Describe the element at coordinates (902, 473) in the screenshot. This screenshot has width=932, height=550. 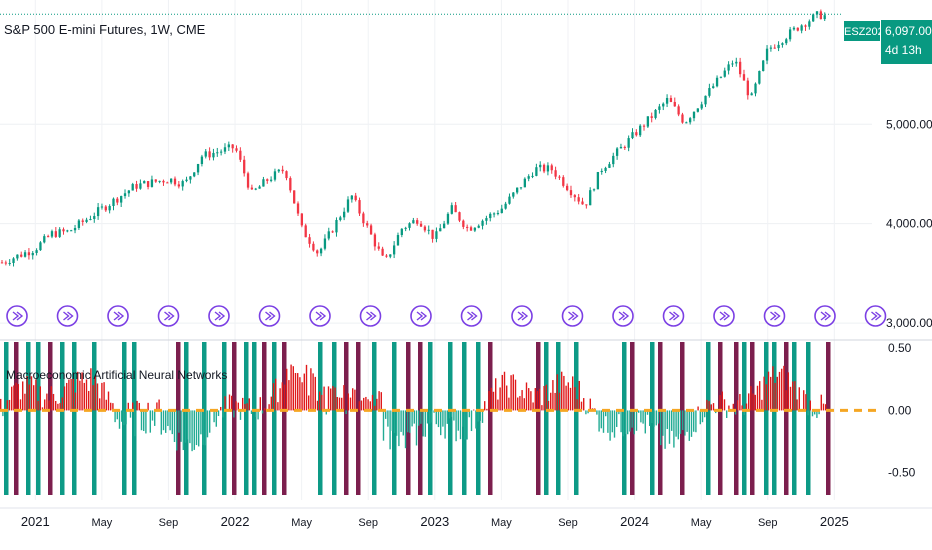
I see `indicator-tick-label: -0.50` at that location.